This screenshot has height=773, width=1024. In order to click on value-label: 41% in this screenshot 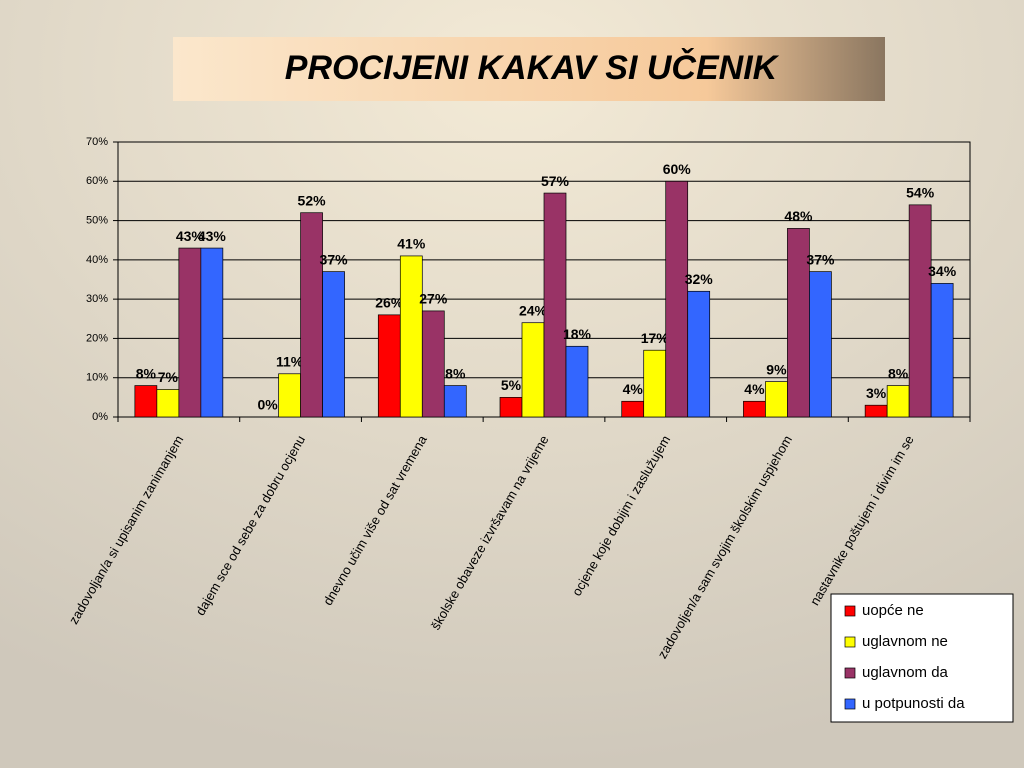, I will do `click(411, 244)`.